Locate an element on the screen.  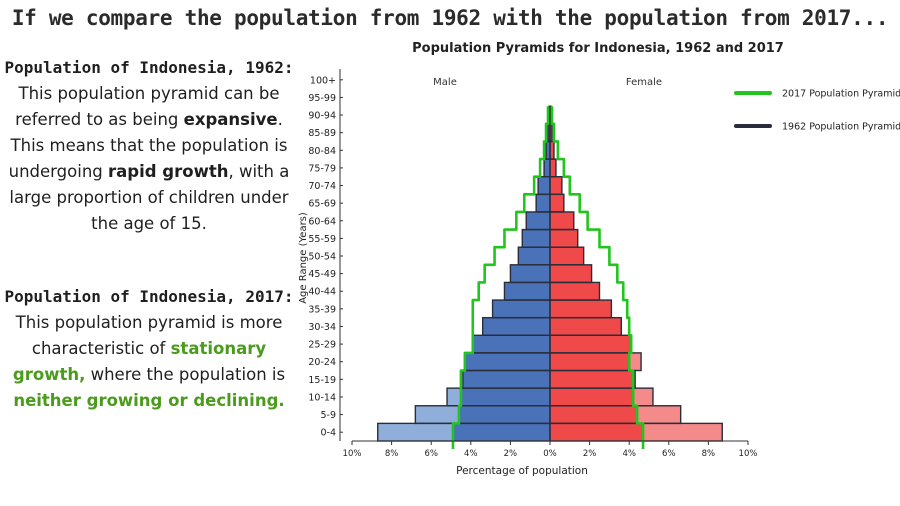
y-tick-label-0-4: 0-4 is located at coordinates (328, 433).